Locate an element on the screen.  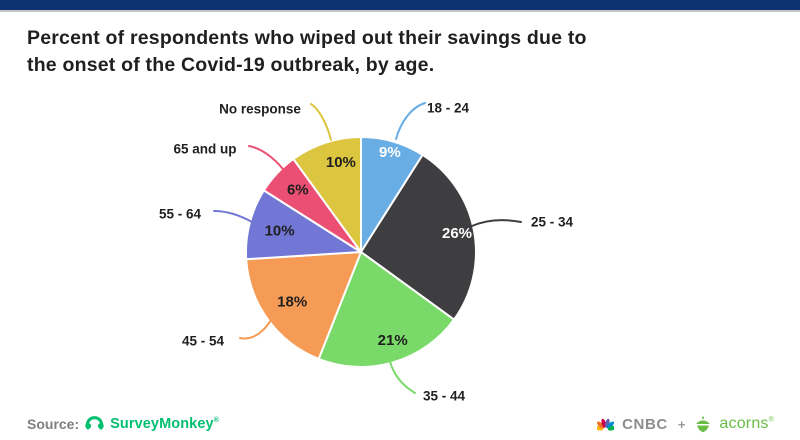
value-label-1: 26% is located at coordinates (457, 233).